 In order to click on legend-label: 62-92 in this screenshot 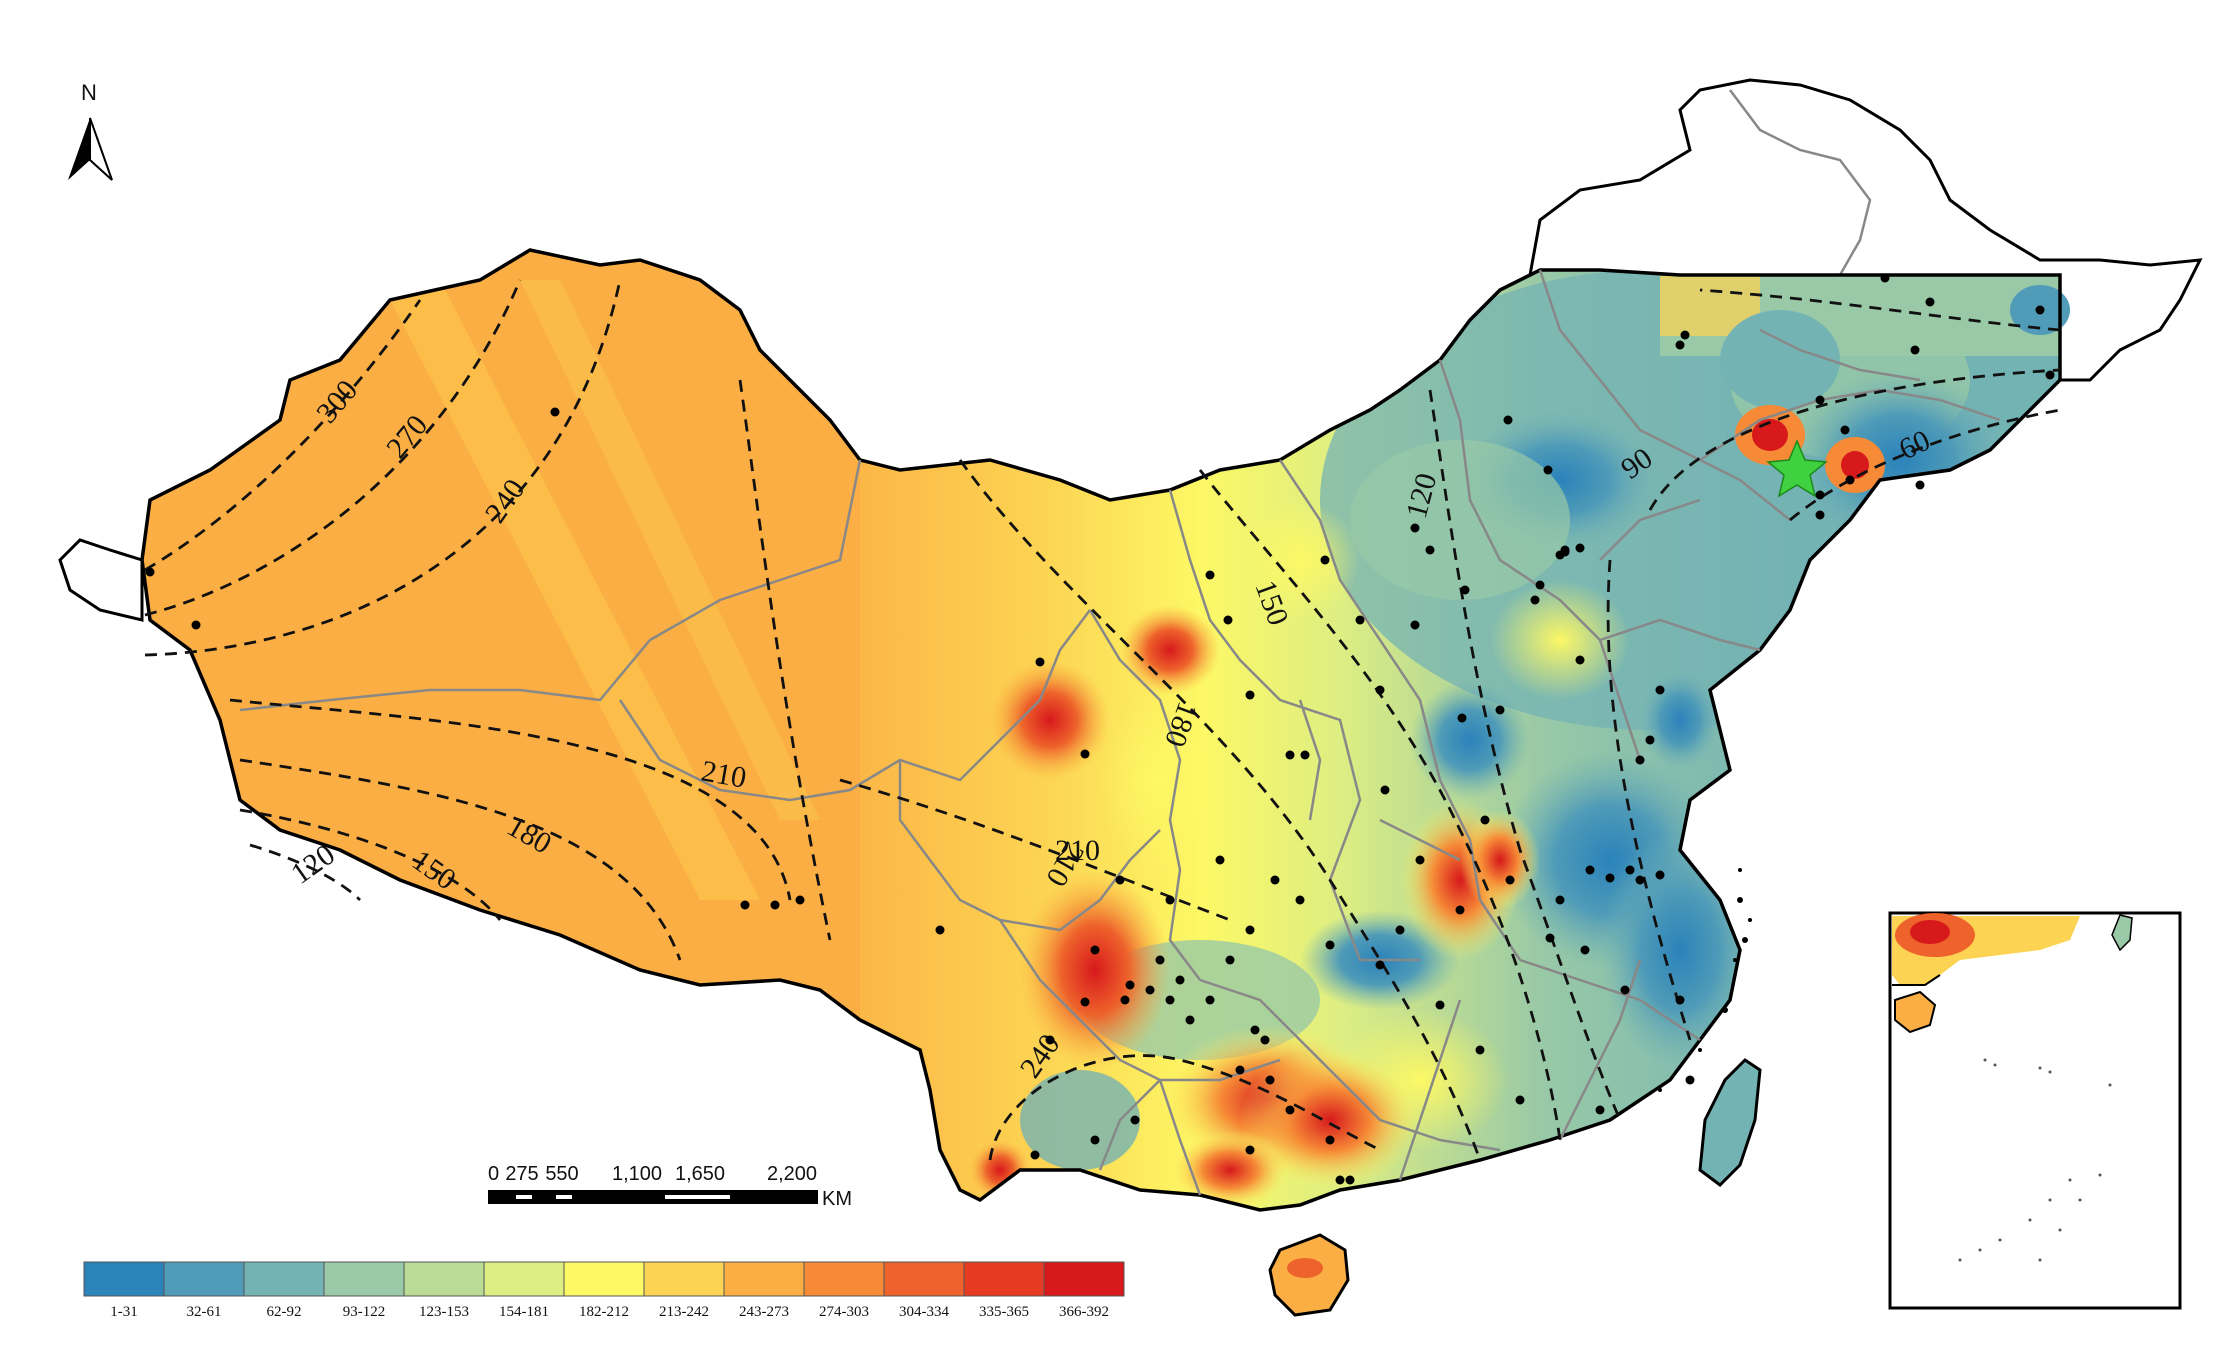, I will do `click(284, 1312)`.